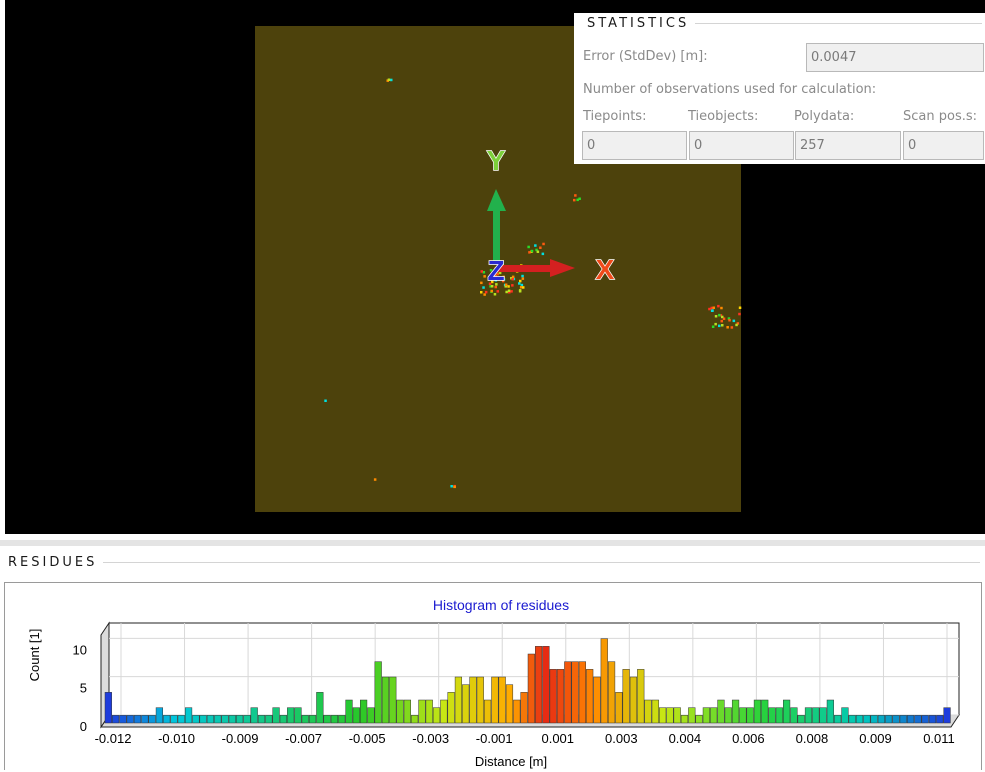 The height and width of the screenshot is (772, 985). What do you see at coordinates (939, 738) in the screenshot?
I see `x-tick-label: 0.011` at bounding box center [939, 738].